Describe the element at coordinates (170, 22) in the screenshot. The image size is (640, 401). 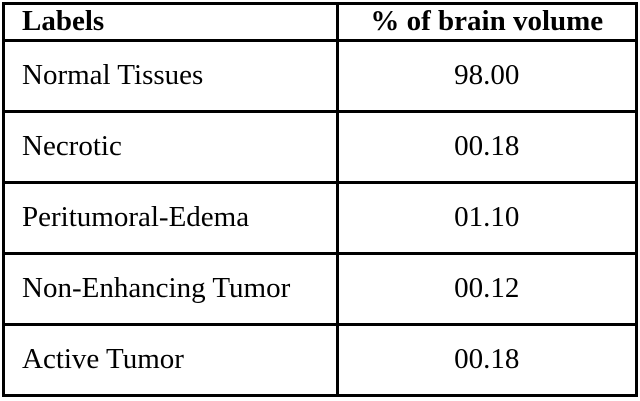
I see `column-header-labels: Labels` at that location.